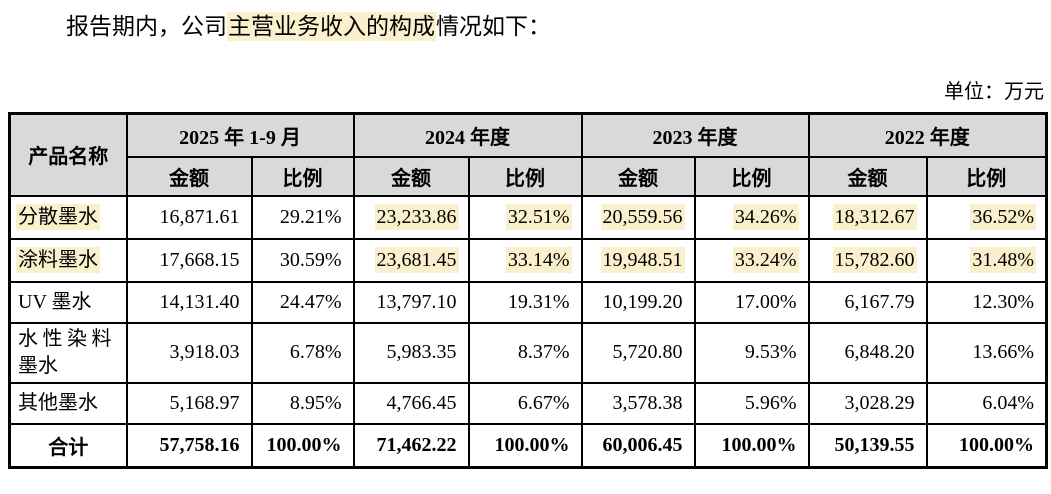 This screenshot has height=494, width=1051. I want to click on amount-cell: 3,918.03, so click(189, 352).